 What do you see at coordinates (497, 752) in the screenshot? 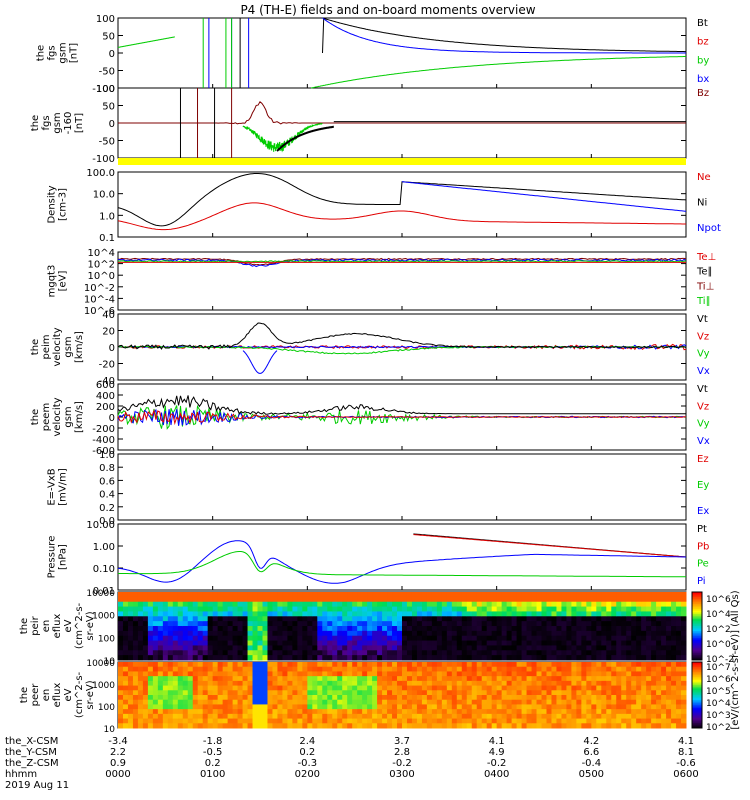
I see `ephemeris-value: 4.9` at bounding box center [497, 752].